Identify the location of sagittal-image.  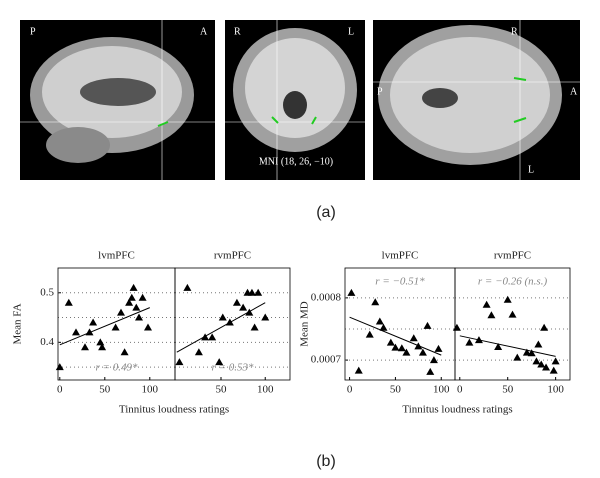
(117, 100).